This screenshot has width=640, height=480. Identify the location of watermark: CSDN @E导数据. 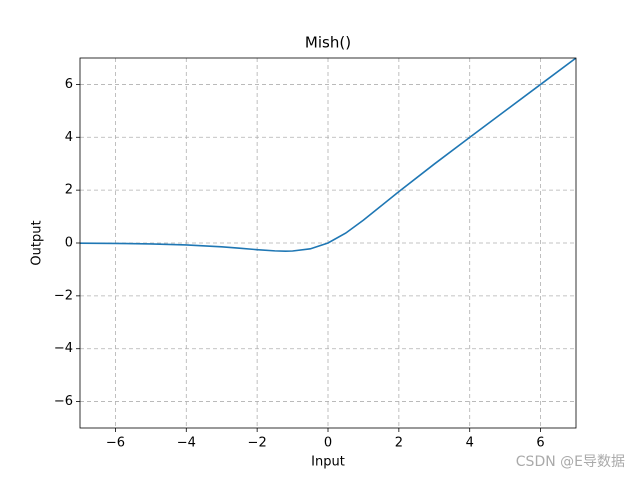
(570, 462).